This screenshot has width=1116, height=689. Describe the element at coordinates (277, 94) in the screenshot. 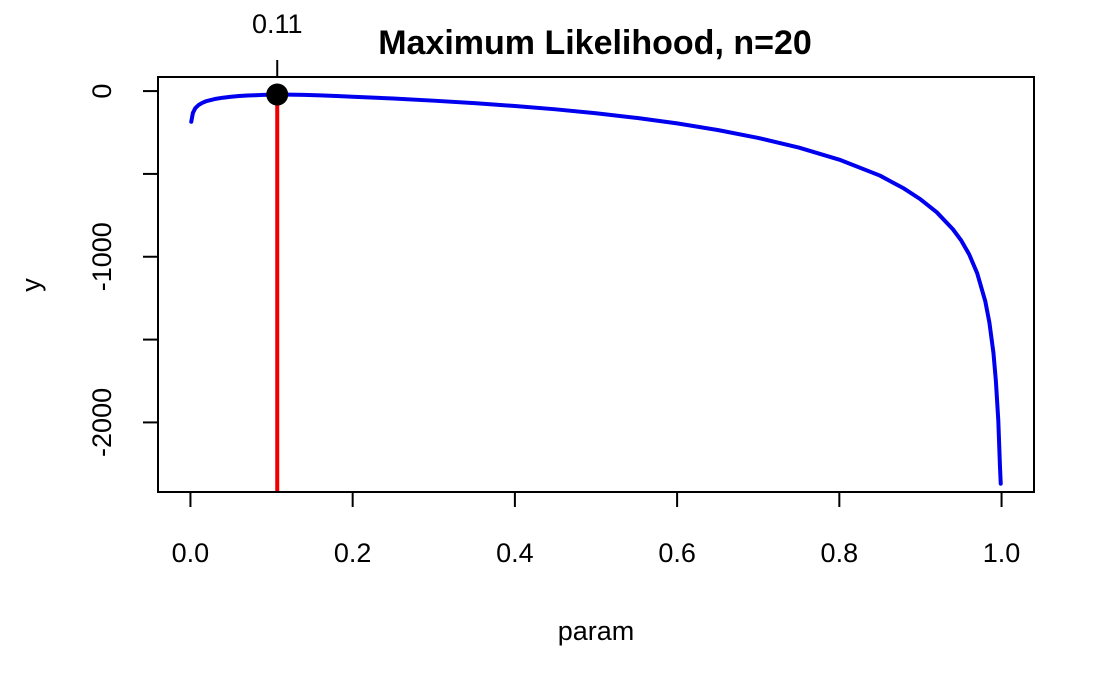

I see `mle-point` at that location.